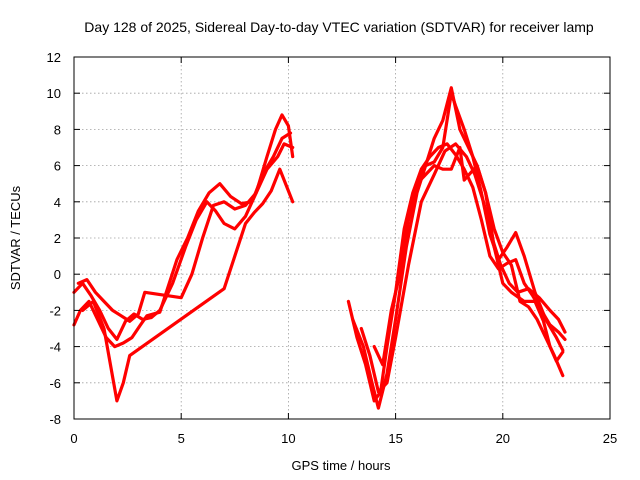  What do you see at coordinates (57, 166) in the screenshot?
I see `y-tick-label: 6` at bounding box center [57, 166].